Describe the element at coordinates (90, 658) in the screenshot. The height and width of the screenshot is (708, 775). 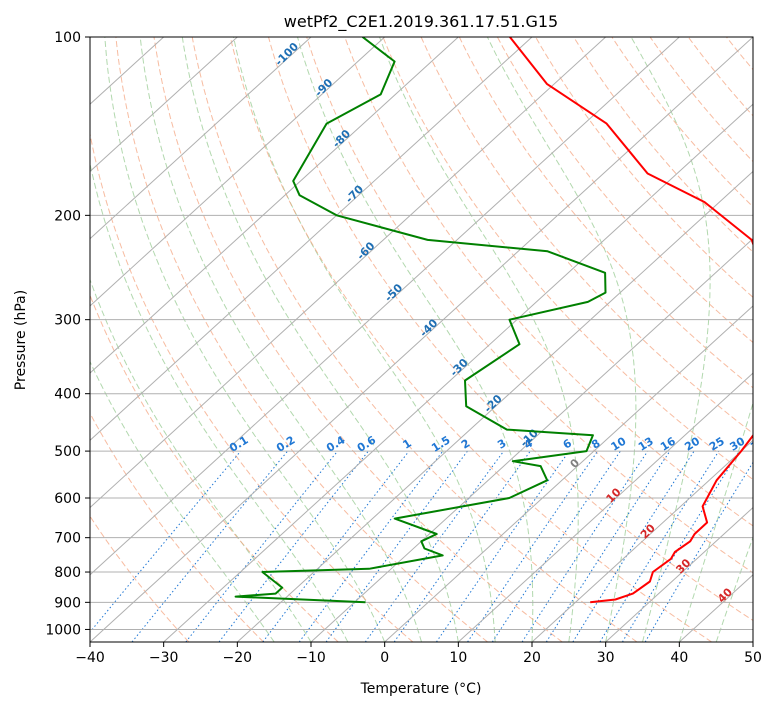
I see `x-tick-label: −40` at that location.